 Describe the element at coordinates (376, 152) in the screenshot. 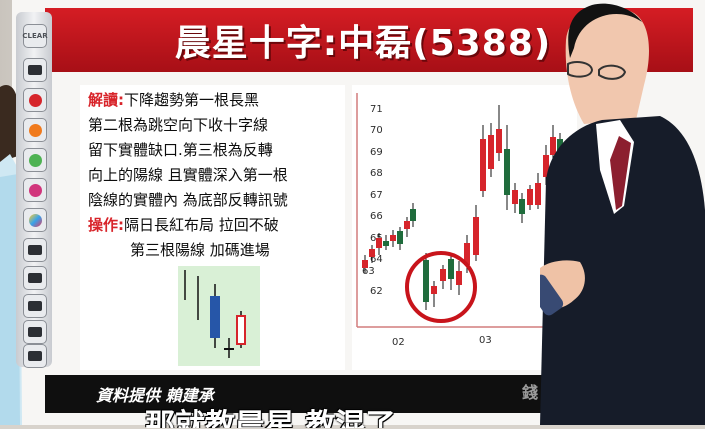

I see `y-tick-69: 69` at that location.